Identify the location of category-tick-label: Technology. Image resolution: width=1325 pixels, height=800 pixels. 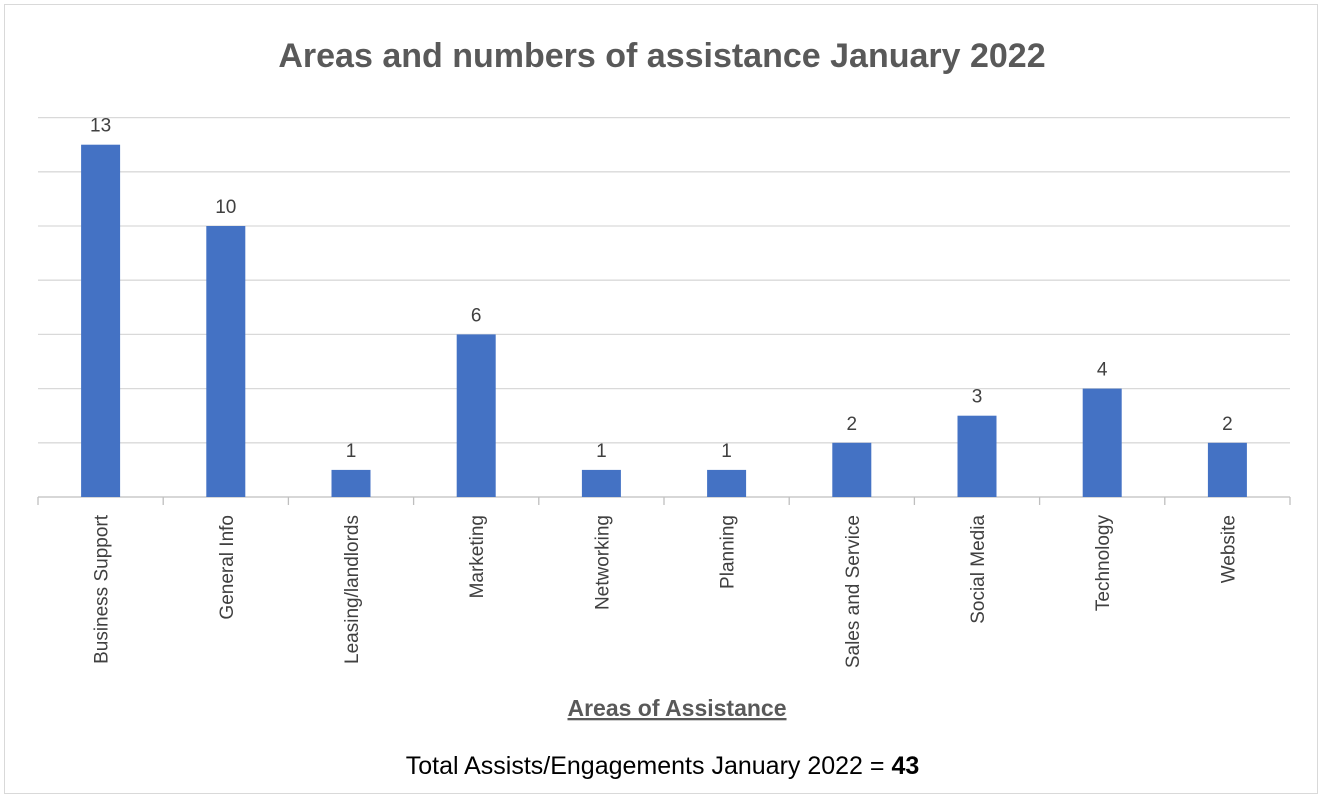
(1103, 563).